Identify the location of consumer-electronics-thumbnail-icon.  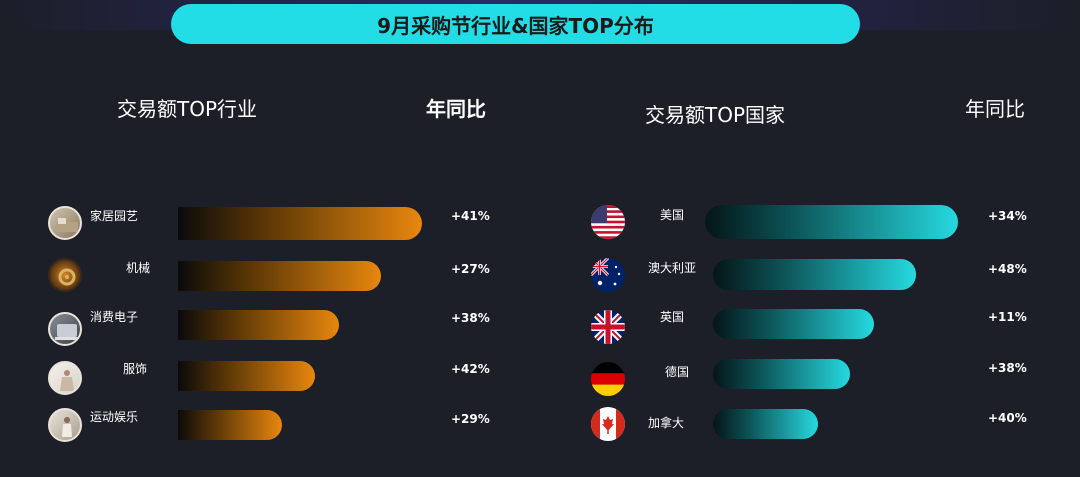
(65, 329).